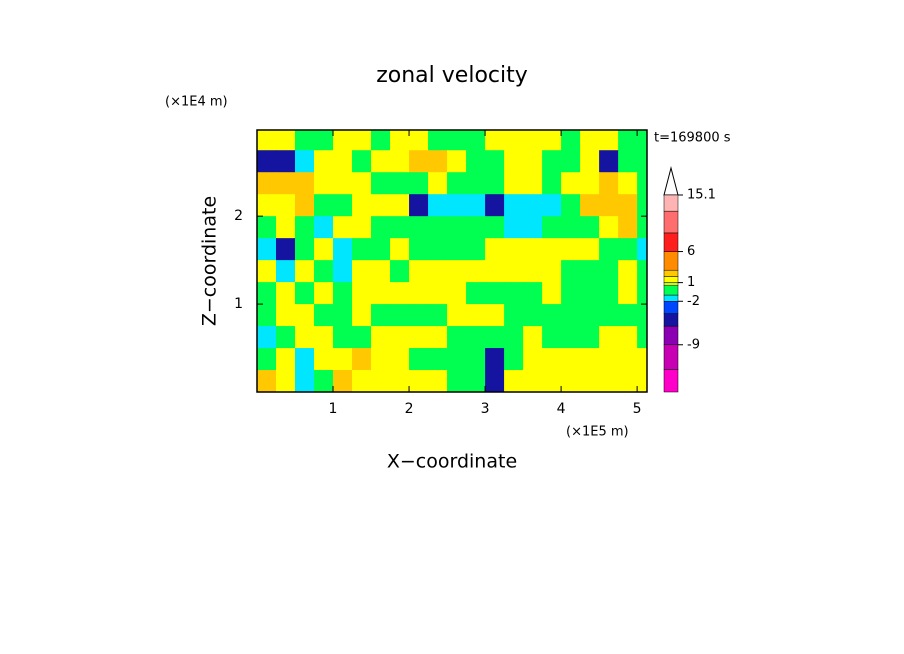 The width and height of the screenshot is (904, 654). What do you see at coordinates (691, 251) in the screenshot?
I see `colorbar-tick-label: 6` at bounding box center [691, 251].